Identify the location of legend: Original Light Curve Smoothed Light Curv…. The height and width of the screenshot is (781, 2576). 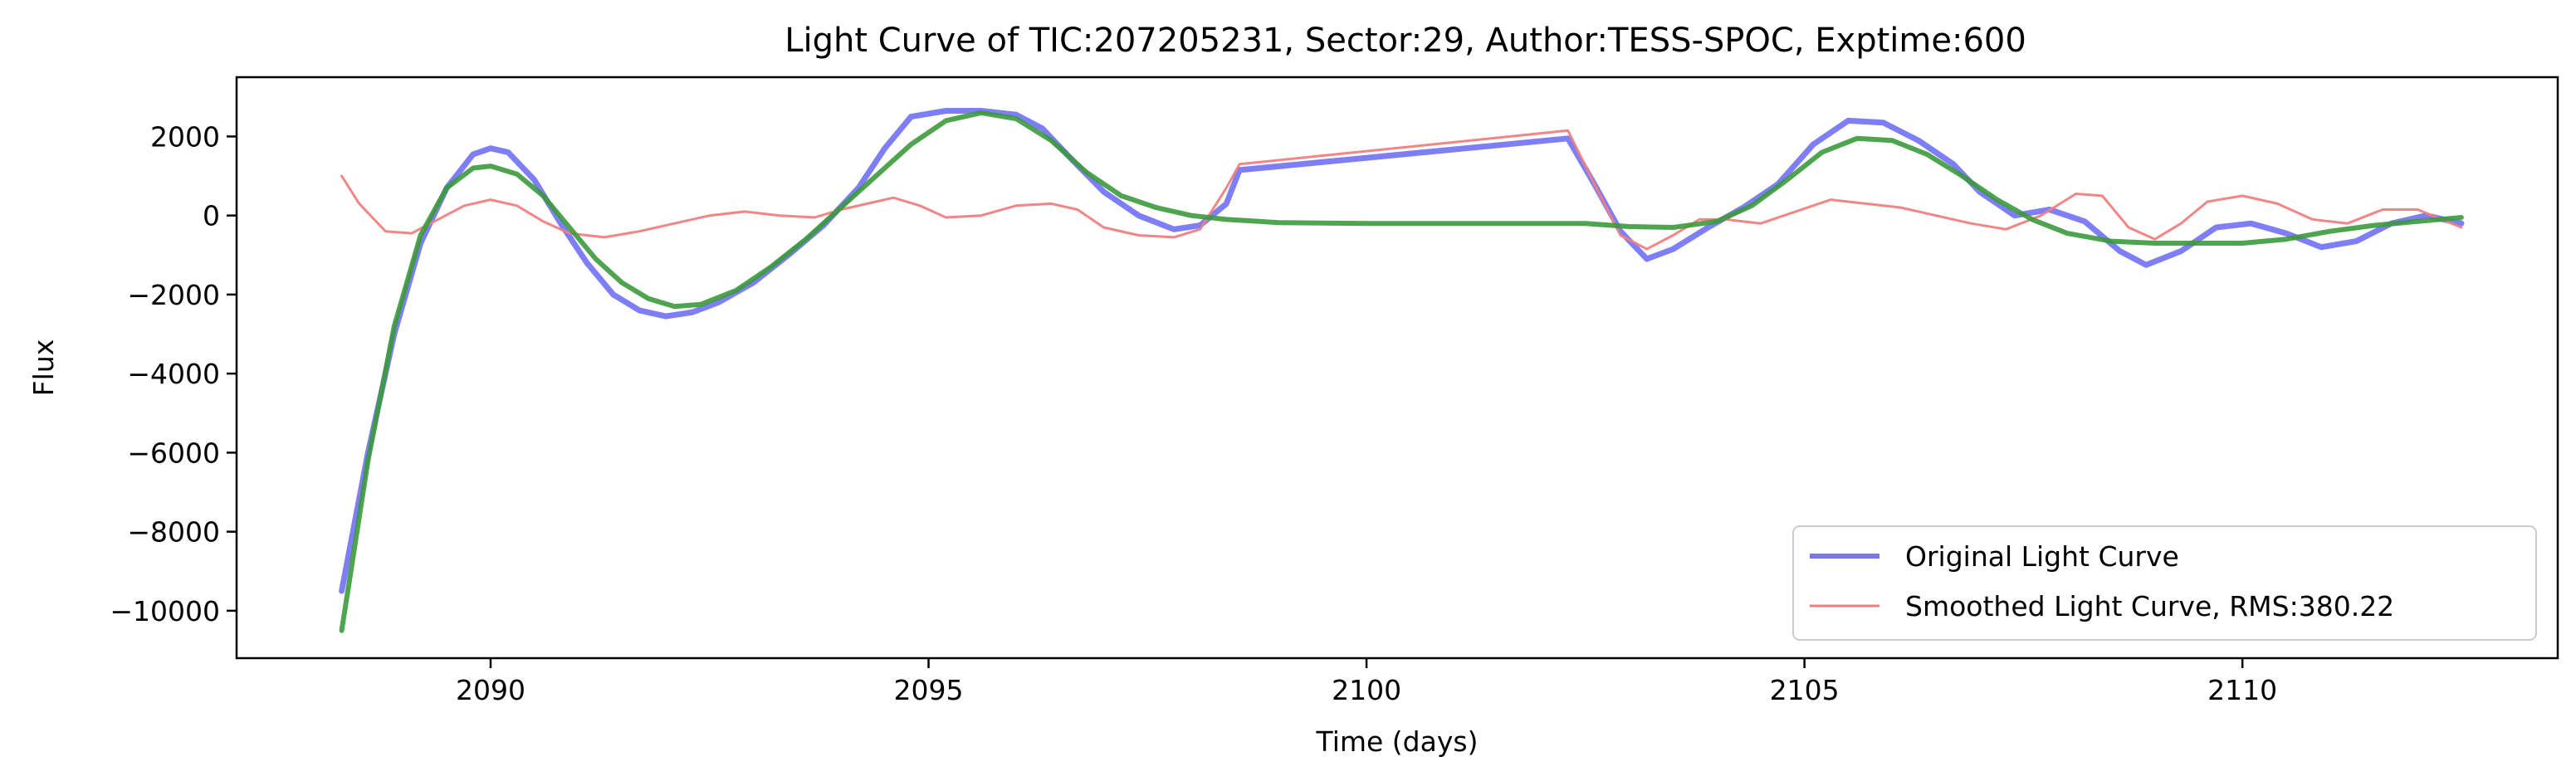
(2164, 583).